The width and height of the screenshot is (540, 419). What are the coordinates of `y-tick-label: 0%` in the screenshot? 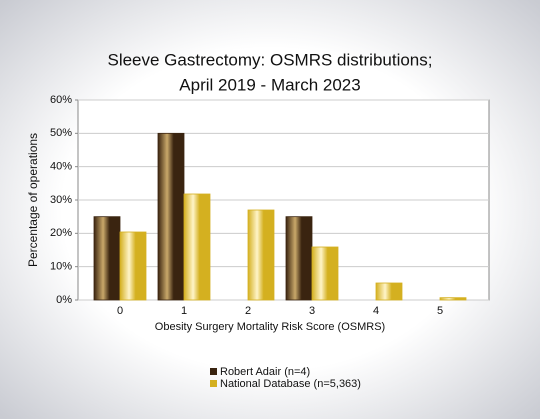 It's located at (64, 300).